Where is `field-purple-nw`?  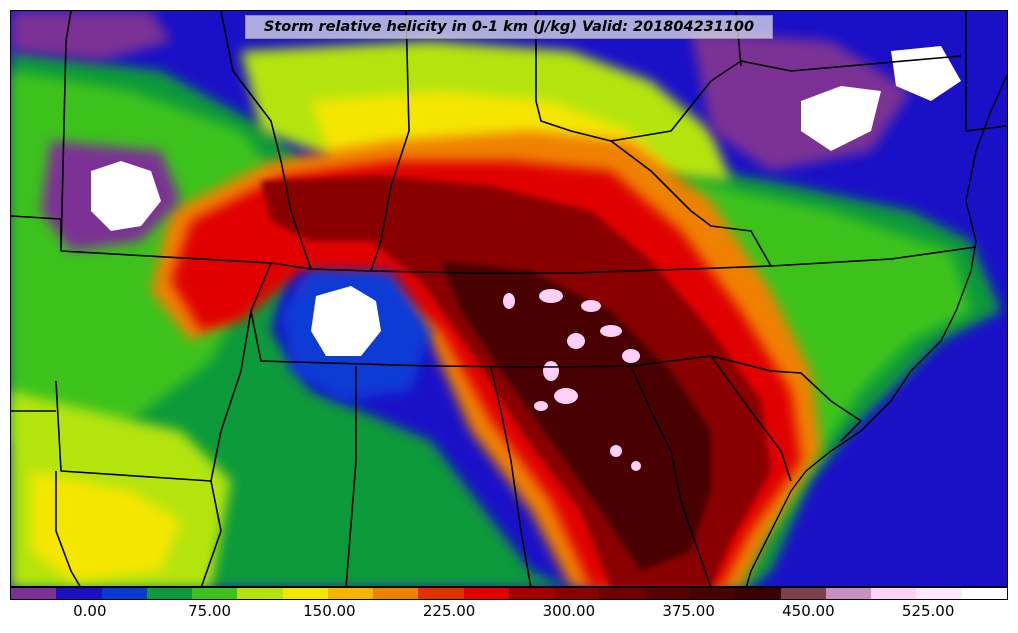 field-purple-nw is located at coordinates (91, 36).